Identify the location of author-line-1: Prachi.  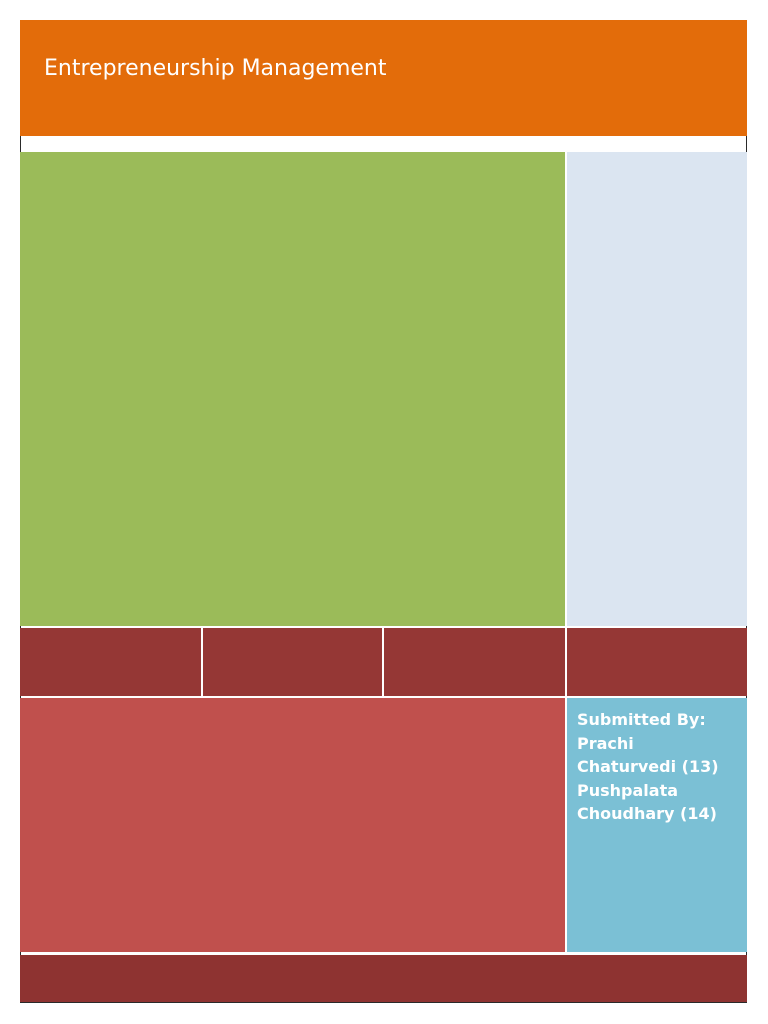
(605, 743).